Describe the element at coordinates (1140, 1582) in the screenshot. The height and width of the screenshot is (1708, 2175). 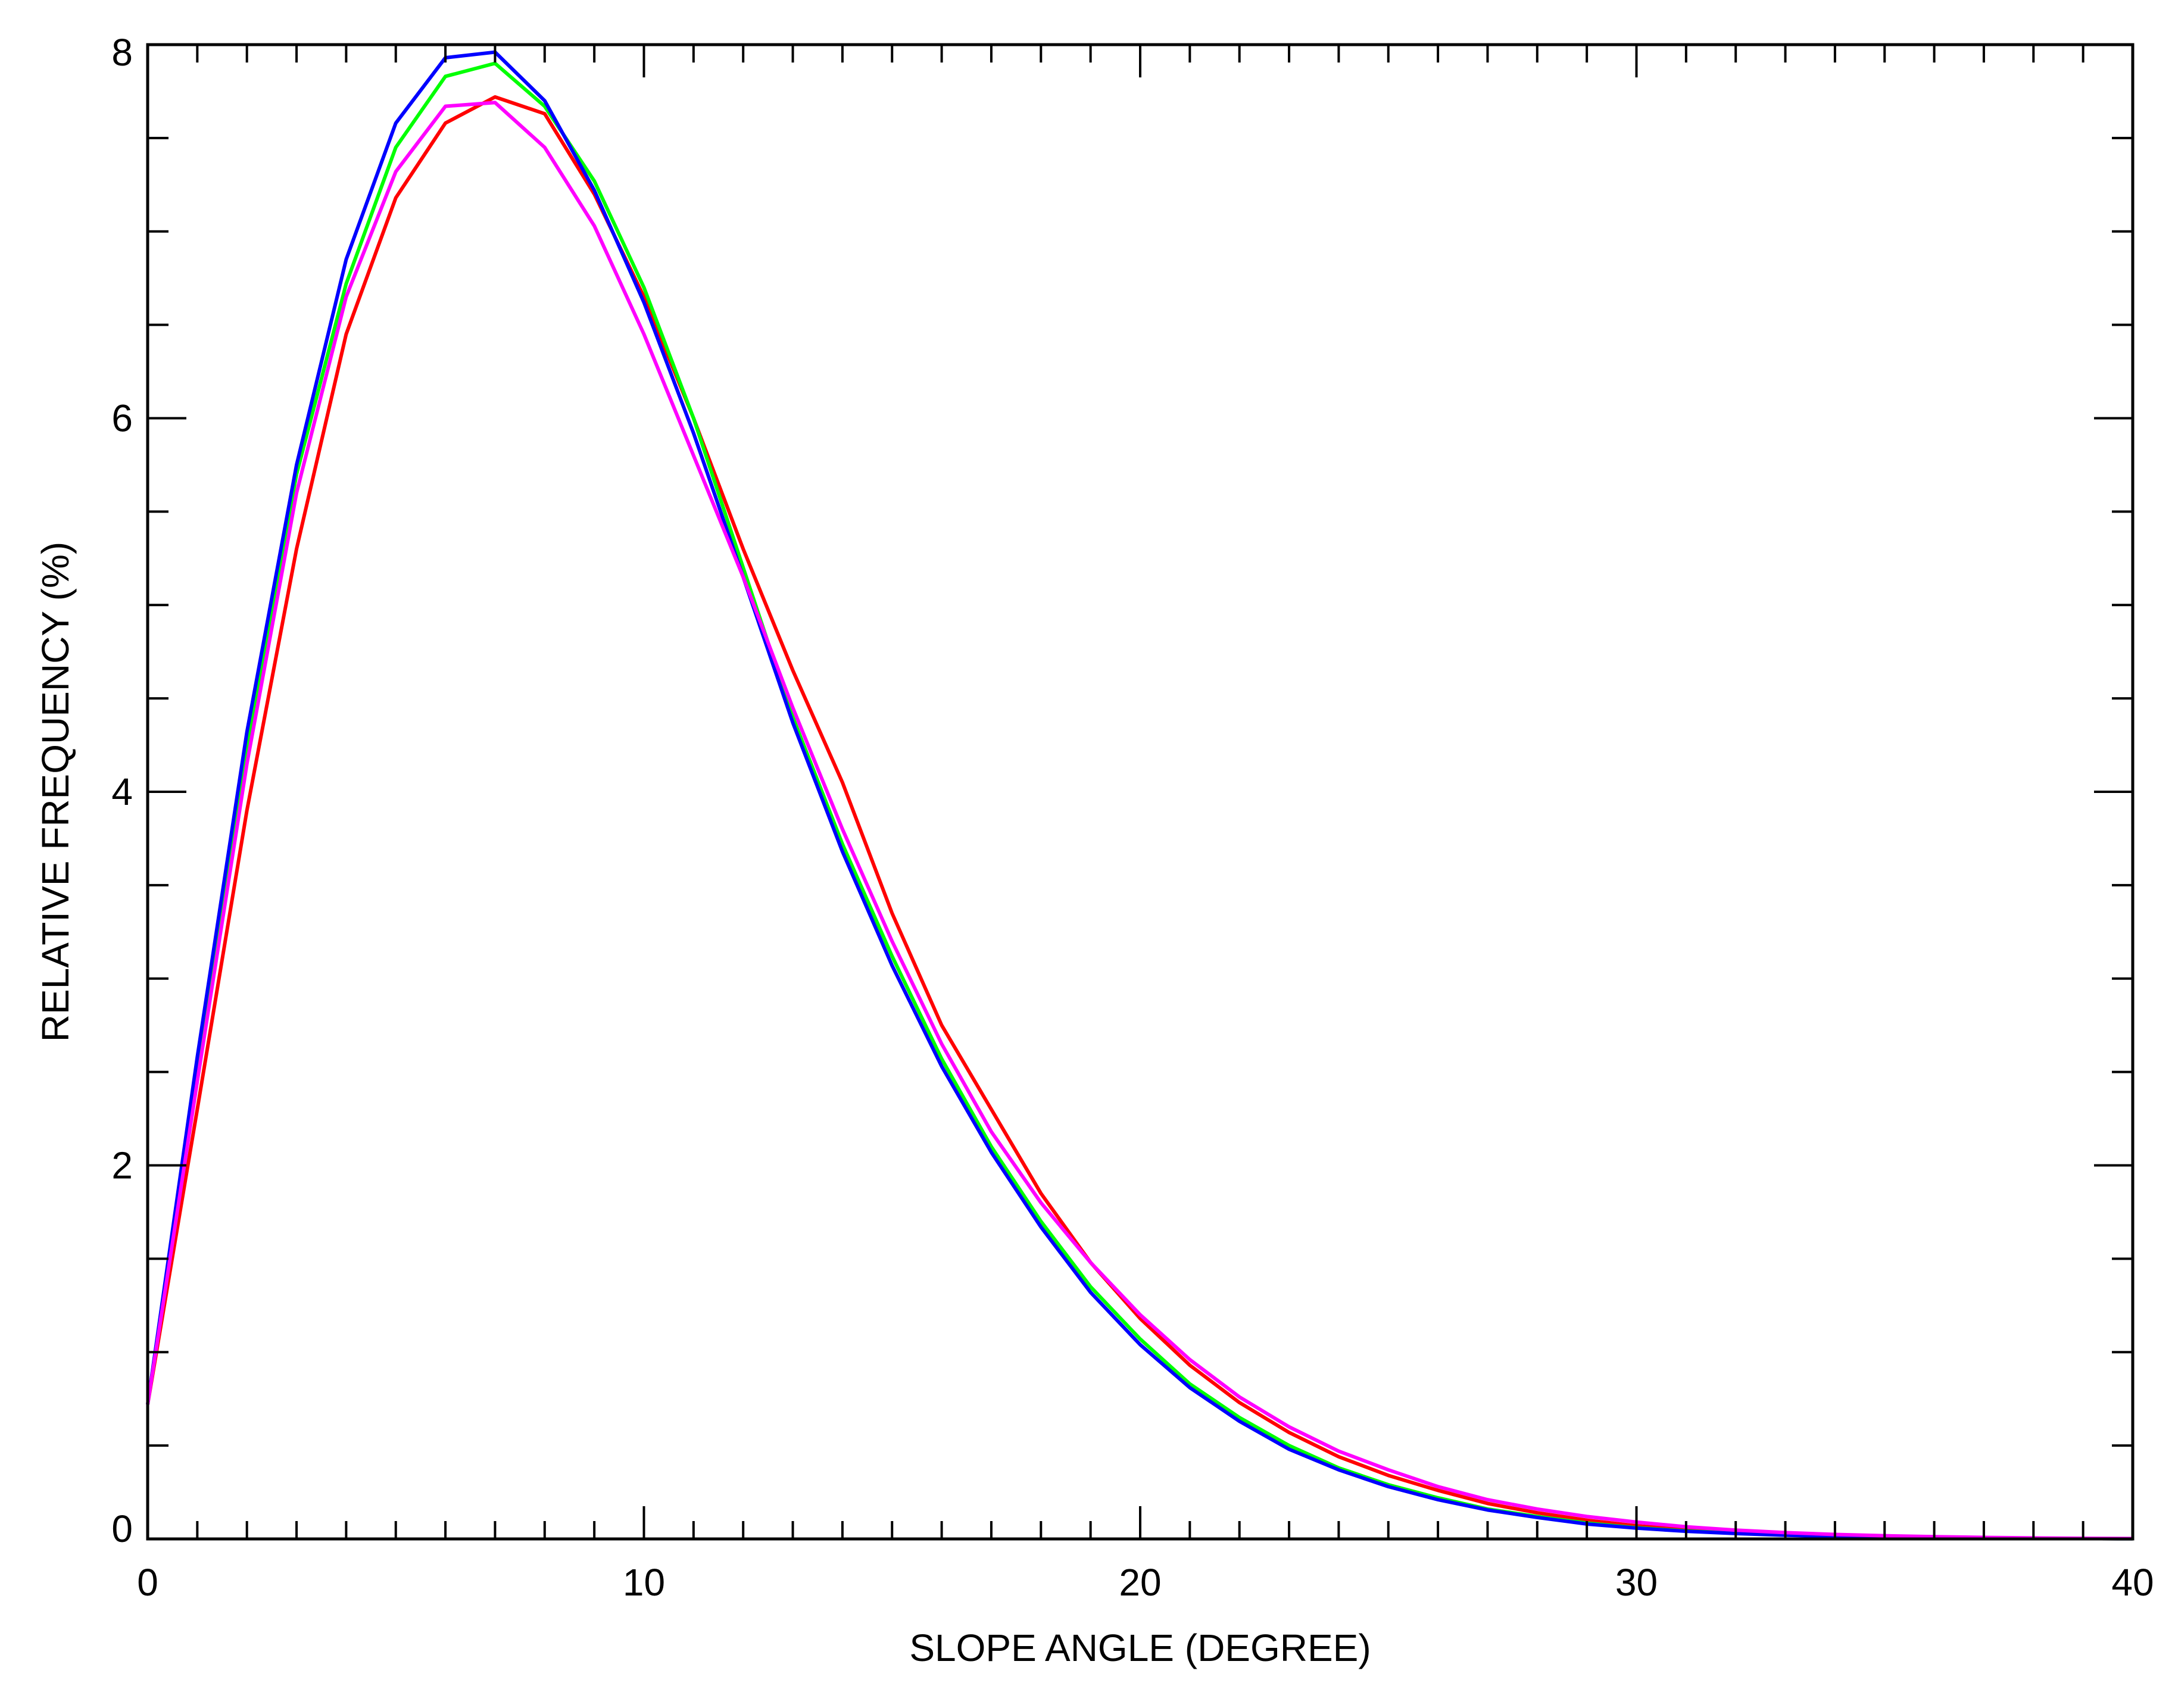
I see `x-tick-label: 20` at that location.